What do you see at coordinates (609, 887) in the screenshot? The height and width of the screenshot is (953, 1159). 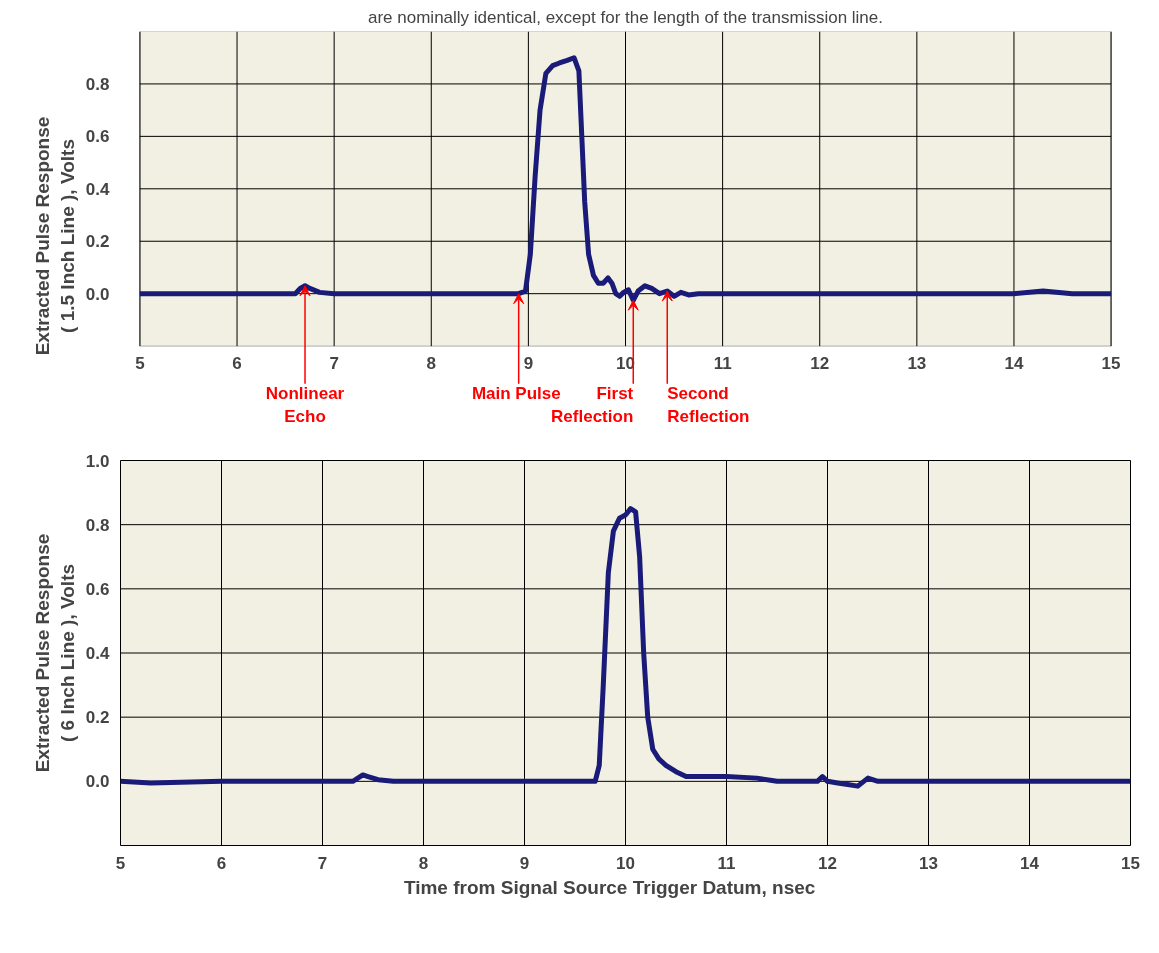 I see `x-axis-title: Time from Signal Source Trigger Datum, nsec` at bounding box center [609, 887].